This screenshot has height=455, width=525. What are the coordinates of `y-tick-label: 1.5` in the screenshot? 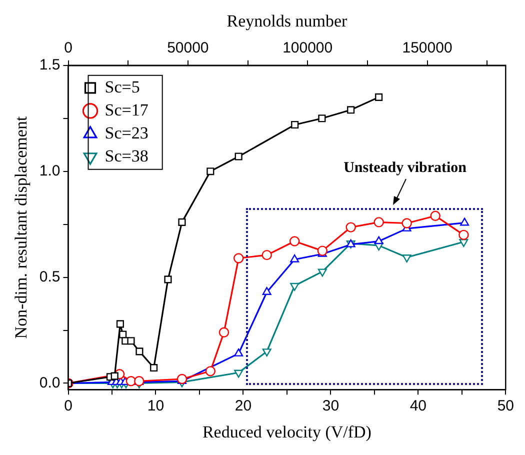 It's located at (49, 65).